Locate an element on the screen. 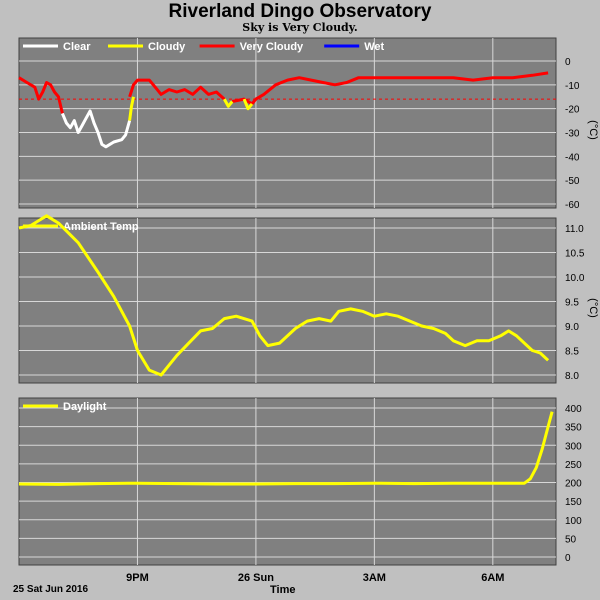  y-tick-label: 50 is located at coordinates (571, 539).